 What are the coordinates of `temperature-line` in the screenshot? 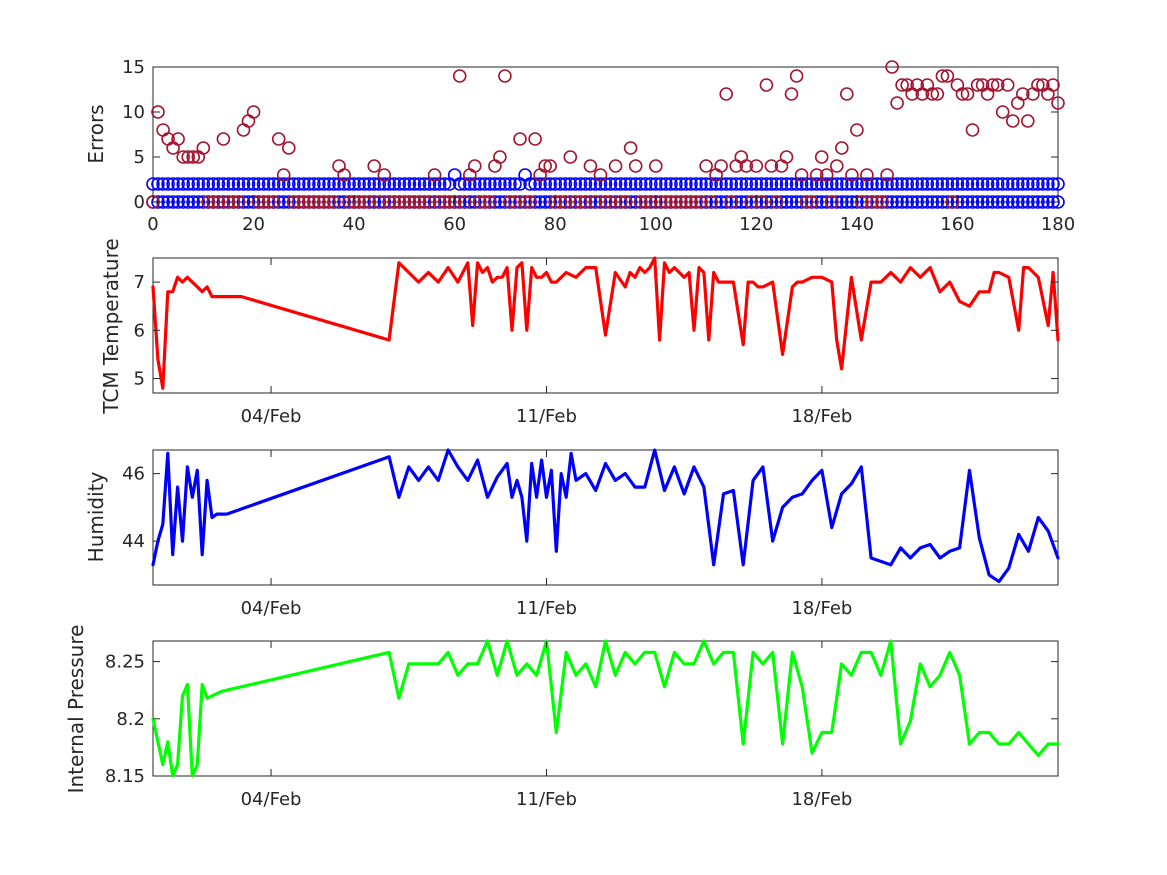 It's located at (605, 323).